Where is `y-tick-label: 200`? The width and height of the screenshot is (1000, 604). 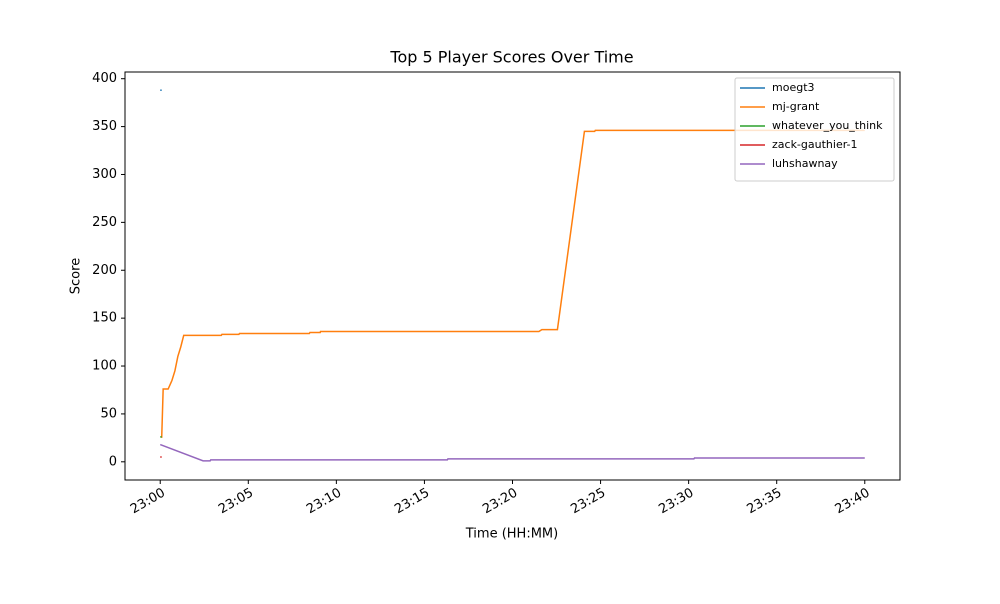
y-tick-label: 200 is located at coordinates (104, 270).